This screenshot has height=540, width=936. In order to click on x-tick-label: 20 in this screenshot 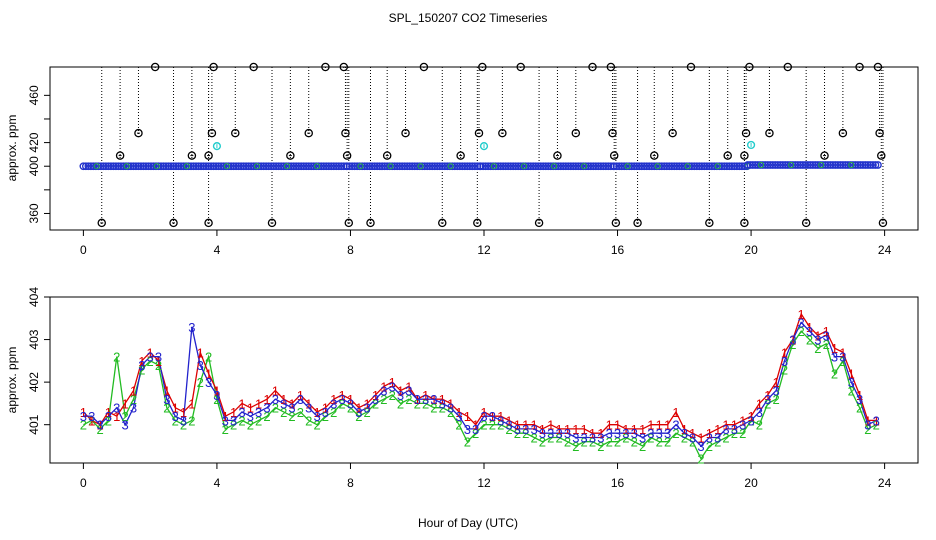, I will do `click(751, 250)`.